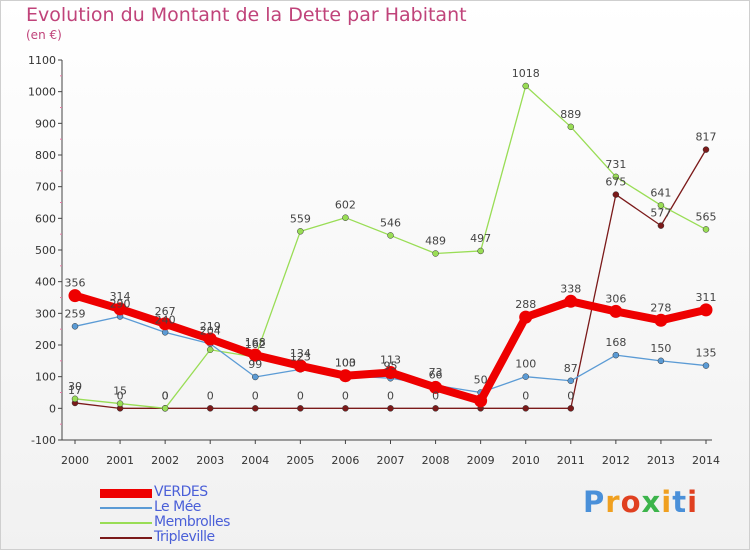 The width and height of the screenshot is (750, 550). Describe the element at coordinates (255, 342) in the screenshot. I see `data-label-verdes: 168` at that location.